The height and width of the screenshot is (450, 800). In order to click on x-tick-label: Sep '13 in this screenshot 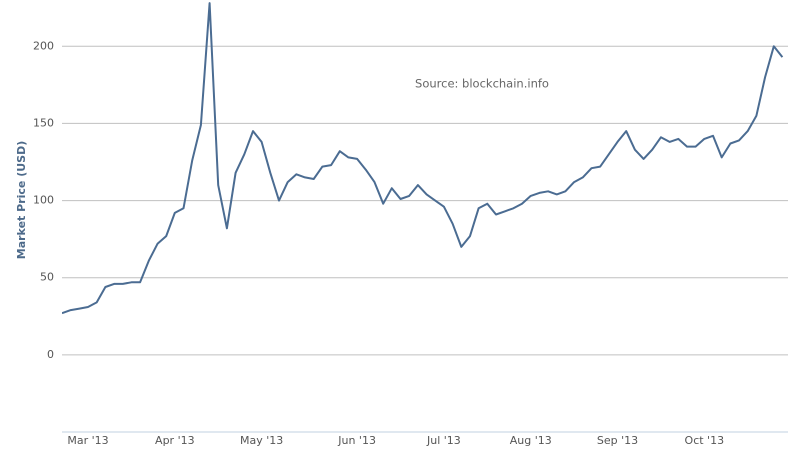, I will do `click(617, 440)`.